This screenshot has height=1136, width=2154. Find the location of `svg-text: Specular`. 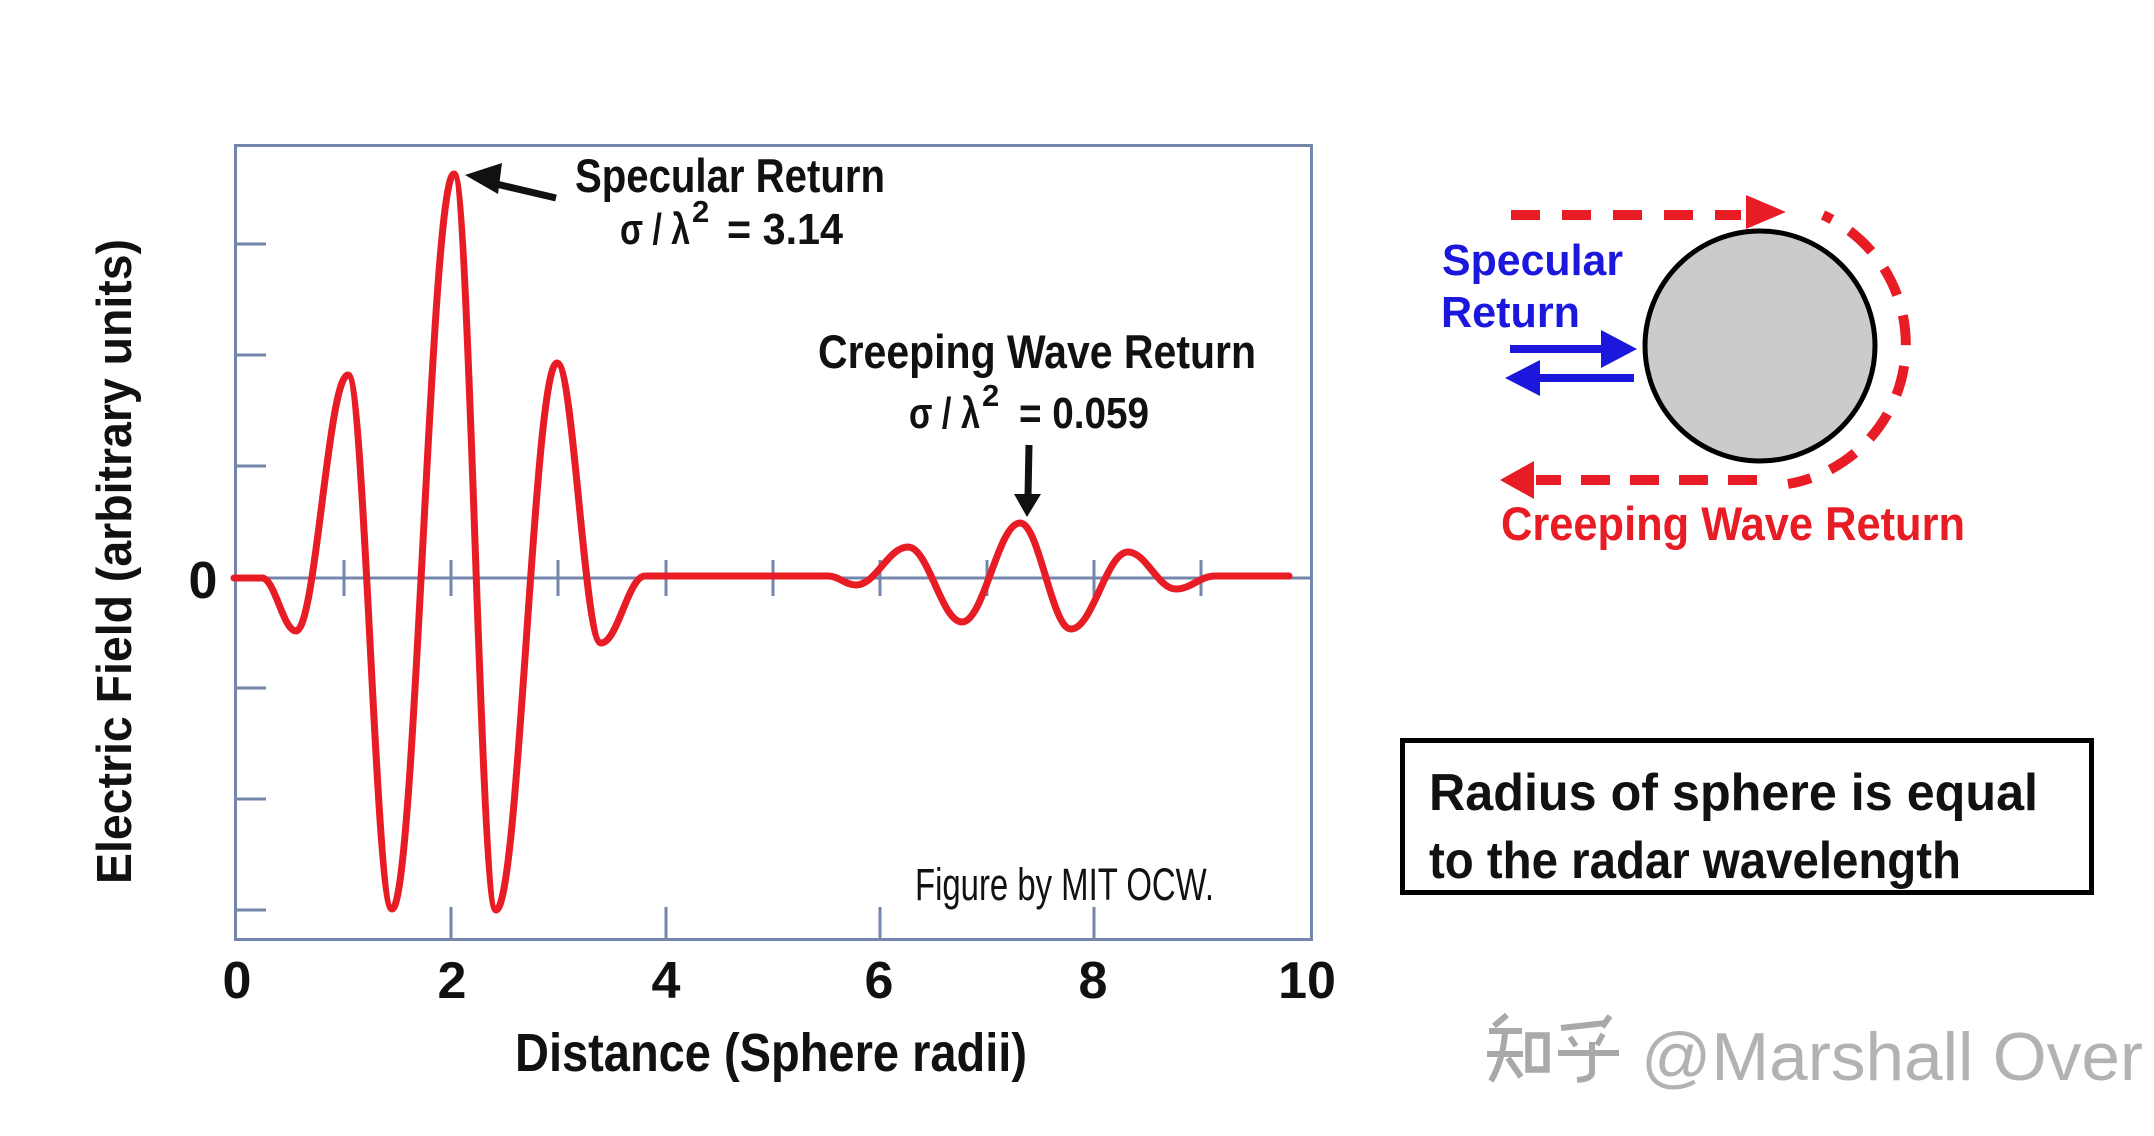

svg-text: Specular is located at coordinates (1532, 260).